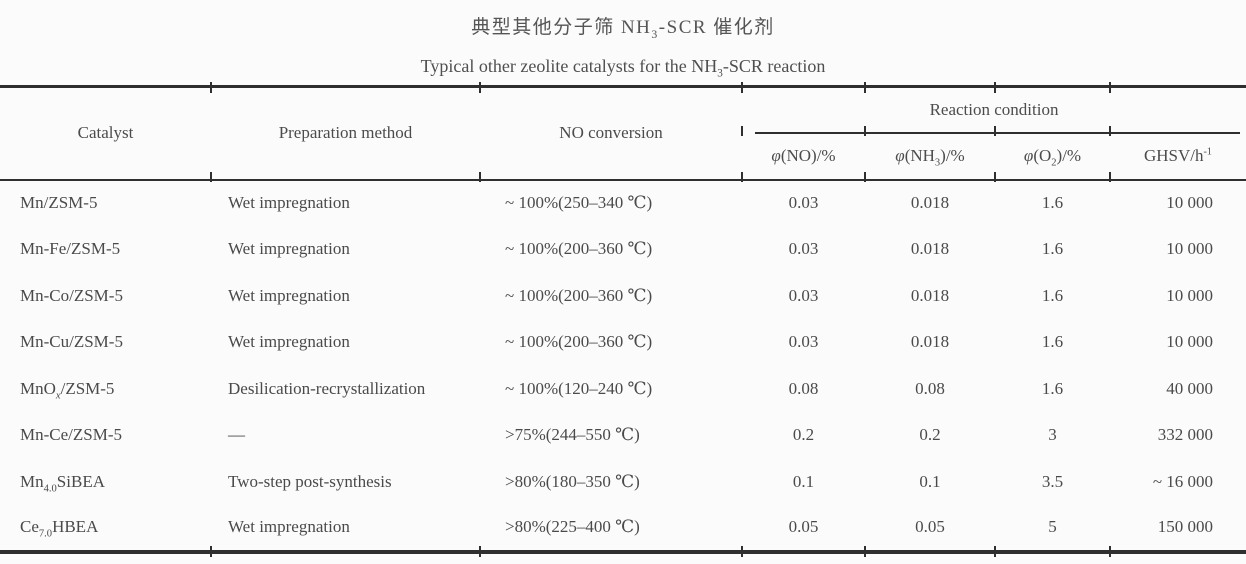 Image resolution: width=1246 pixels, height=564 pixels. Describe the element at coordinates (310, 481) in the screenshot. I see `preparation-method-cell: Two-step post-synthesis` at that location.